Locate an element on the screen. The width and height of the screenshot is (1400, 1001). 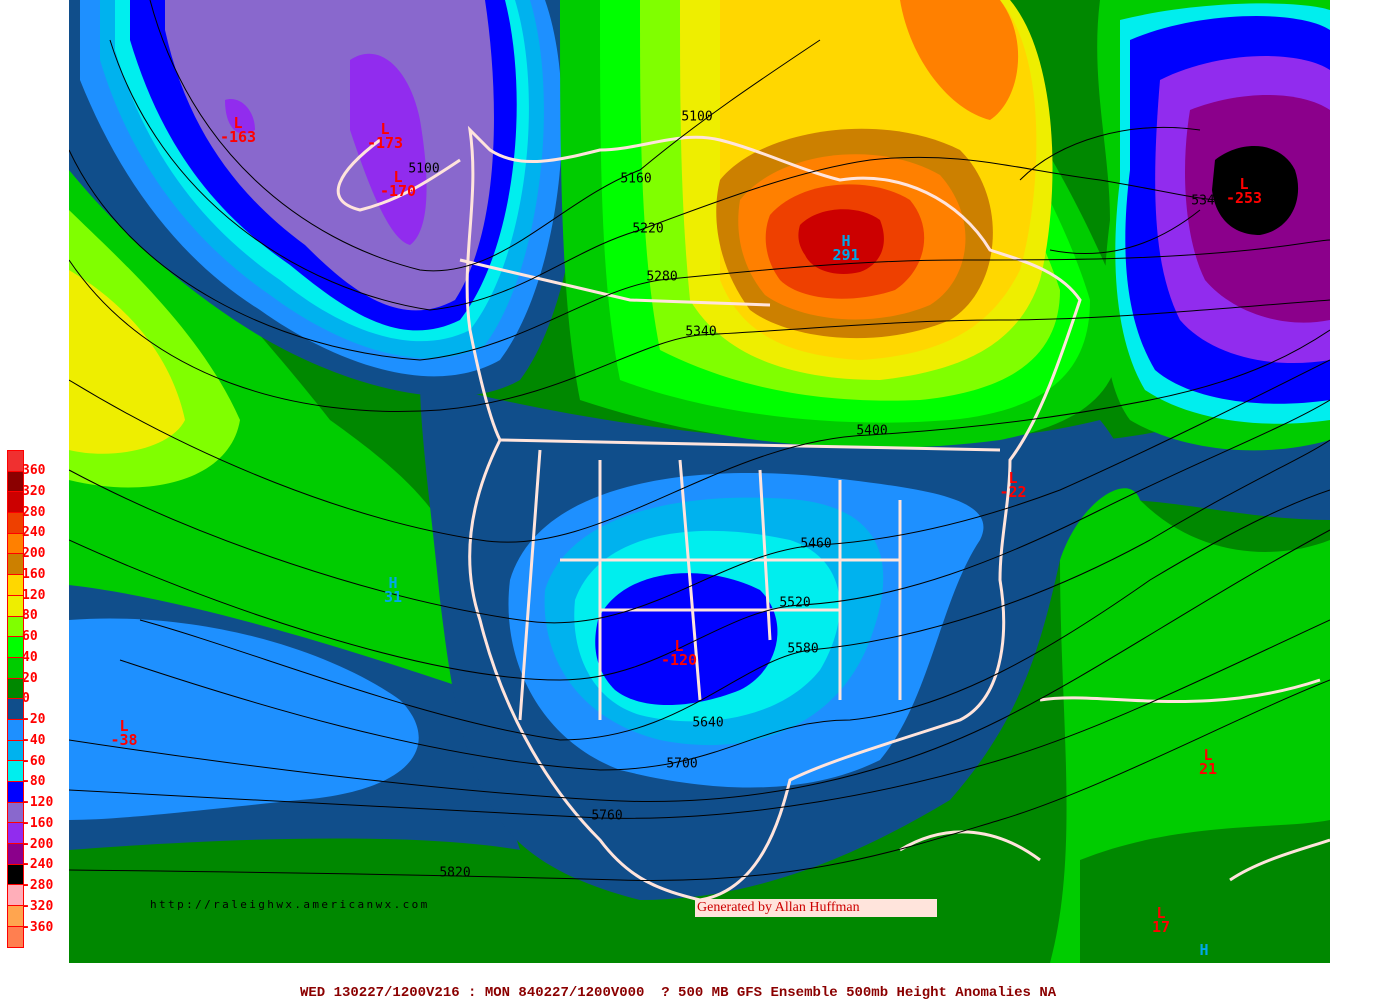
contour-label: 5400 is located at coordinates (872, 431).